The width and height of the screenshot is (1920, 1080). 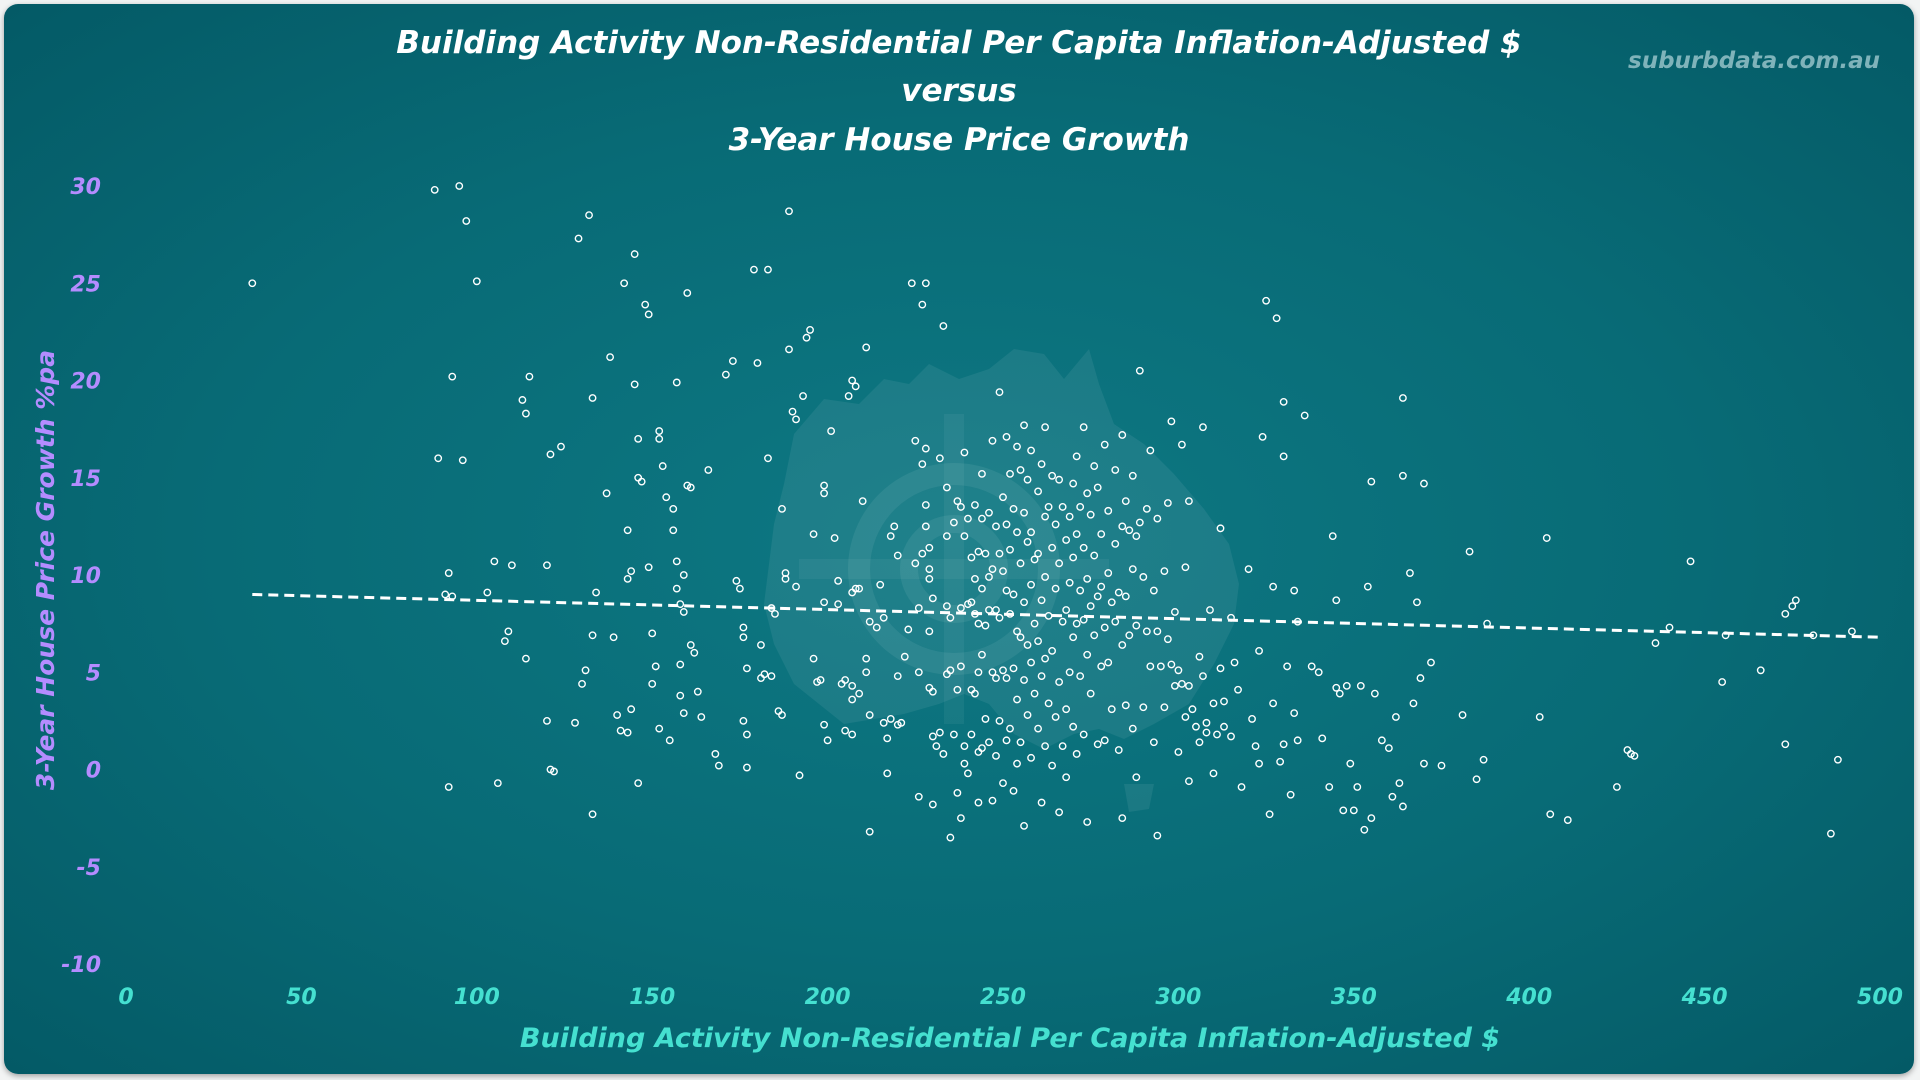 What do you see at coordinates (45, 570) in the screenshot?
I see `y-axis-label: 3-Year House Price Growth %pa` at bounding box center [45, 570].